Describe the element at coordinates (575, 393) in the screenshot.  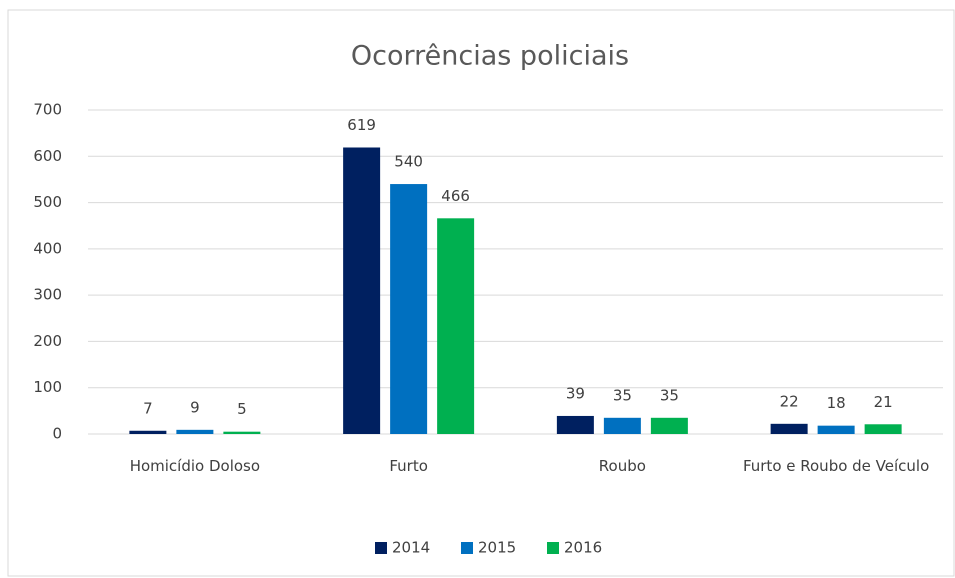
I see `data-label: 39` at that location.